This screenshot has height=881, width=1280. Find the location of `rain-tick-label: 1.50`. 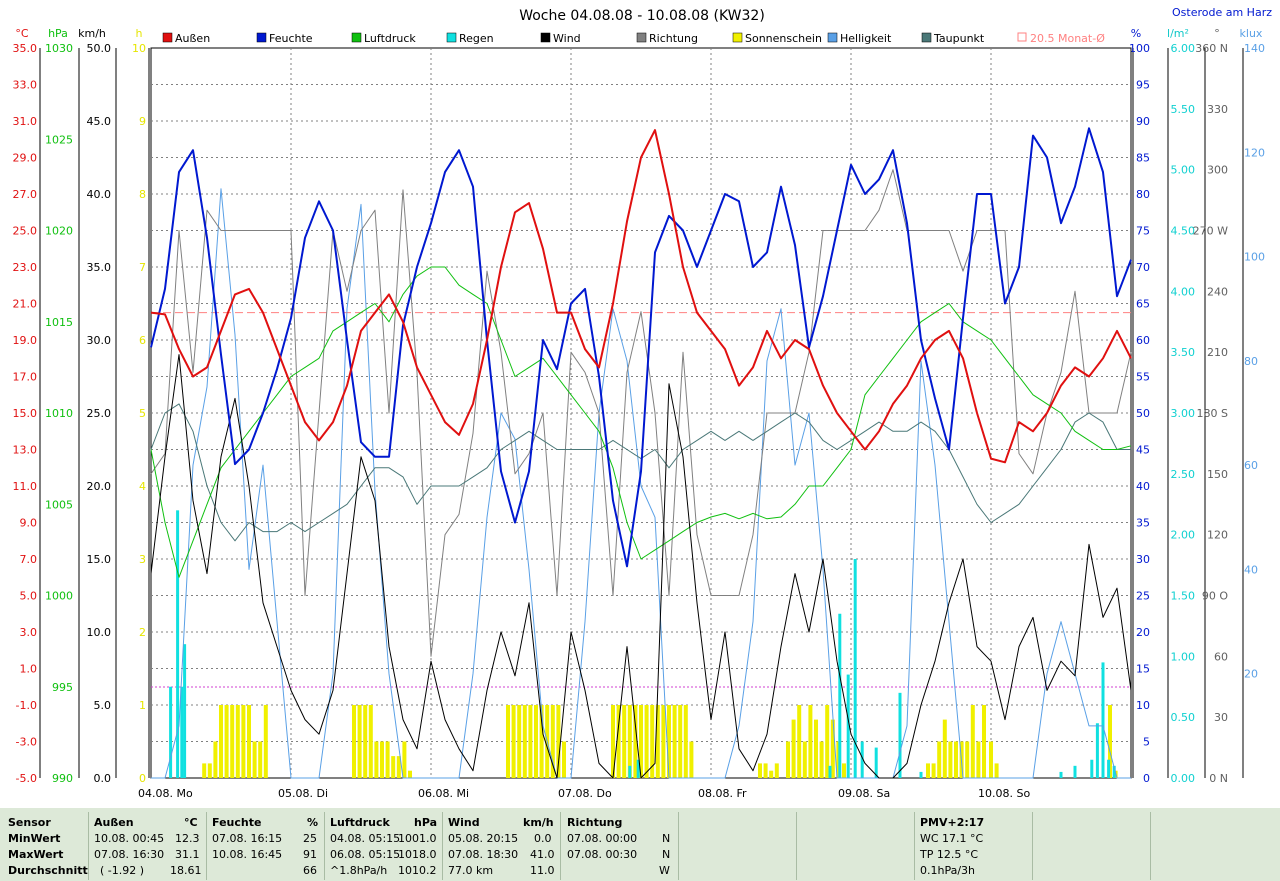

rain-tick-label: 1.50 is located at coordinates (1183, 596).